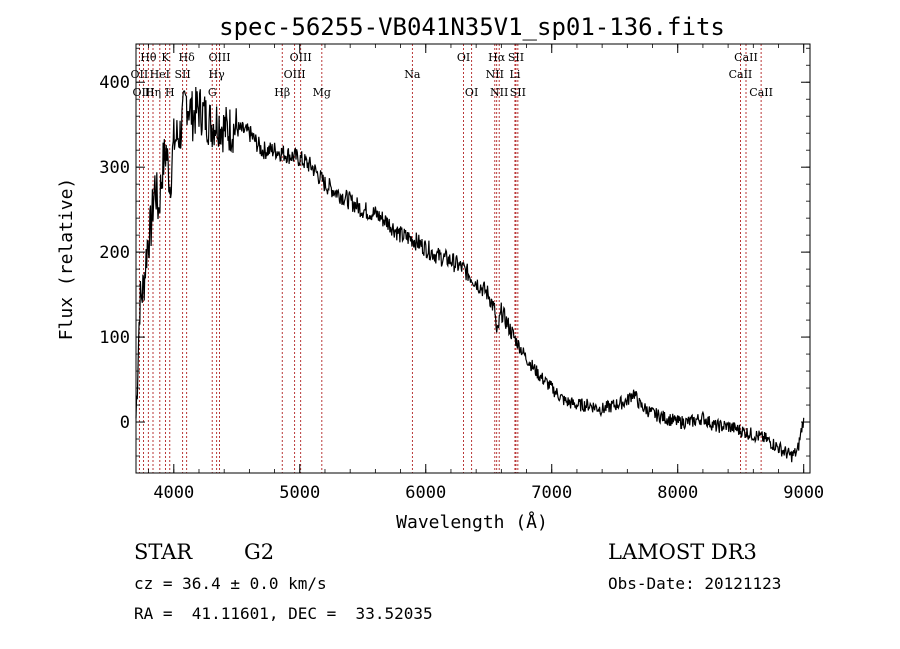 This screenshot has height=649, width=900. Describe the element at coordinates (803, 493) in the screenshot. I see `x-tick-label-5: 9000` at that location.